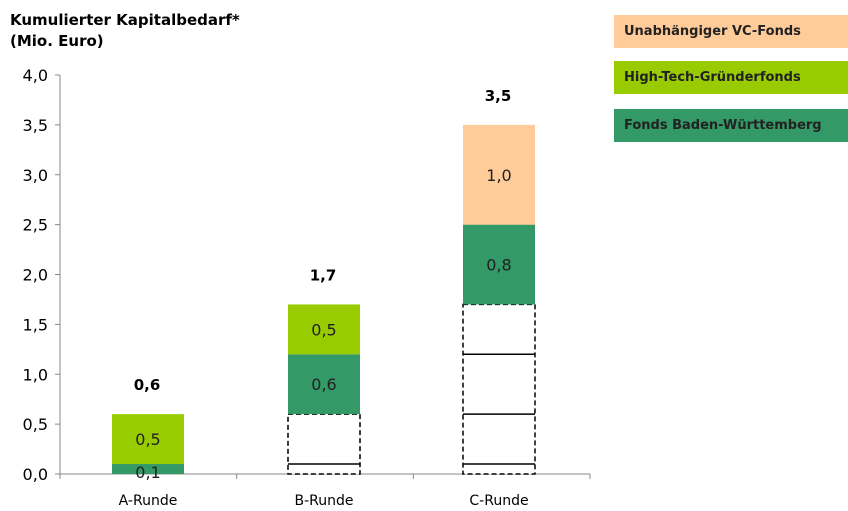 Image resolution: width=848 pixels, height=511 pixels. I want to click on y-tick-label: 1,5, so click(35, 324).